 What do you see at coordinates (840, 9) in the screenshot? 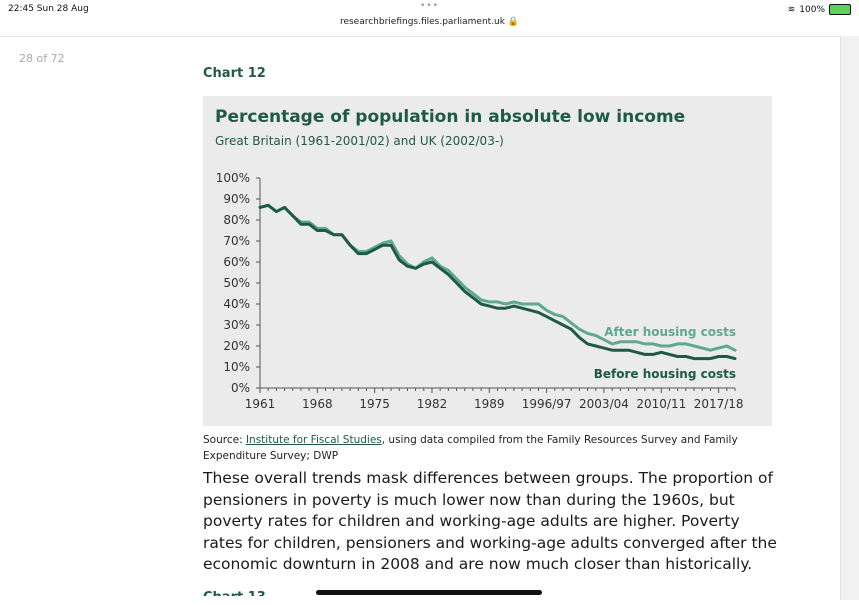
I see `battery-icon` at bounding box center [840, 9].